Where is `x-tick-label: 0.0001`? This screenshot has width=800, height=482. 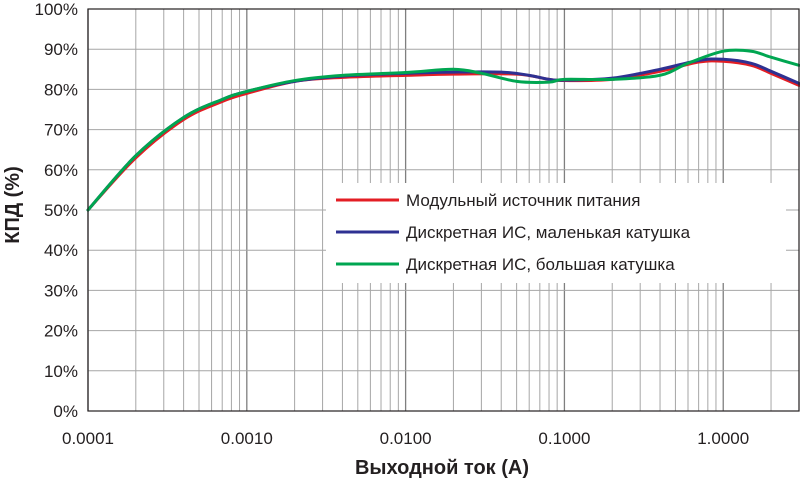 x-tick-label: 0.0001 is located at coordinates (88, 438).